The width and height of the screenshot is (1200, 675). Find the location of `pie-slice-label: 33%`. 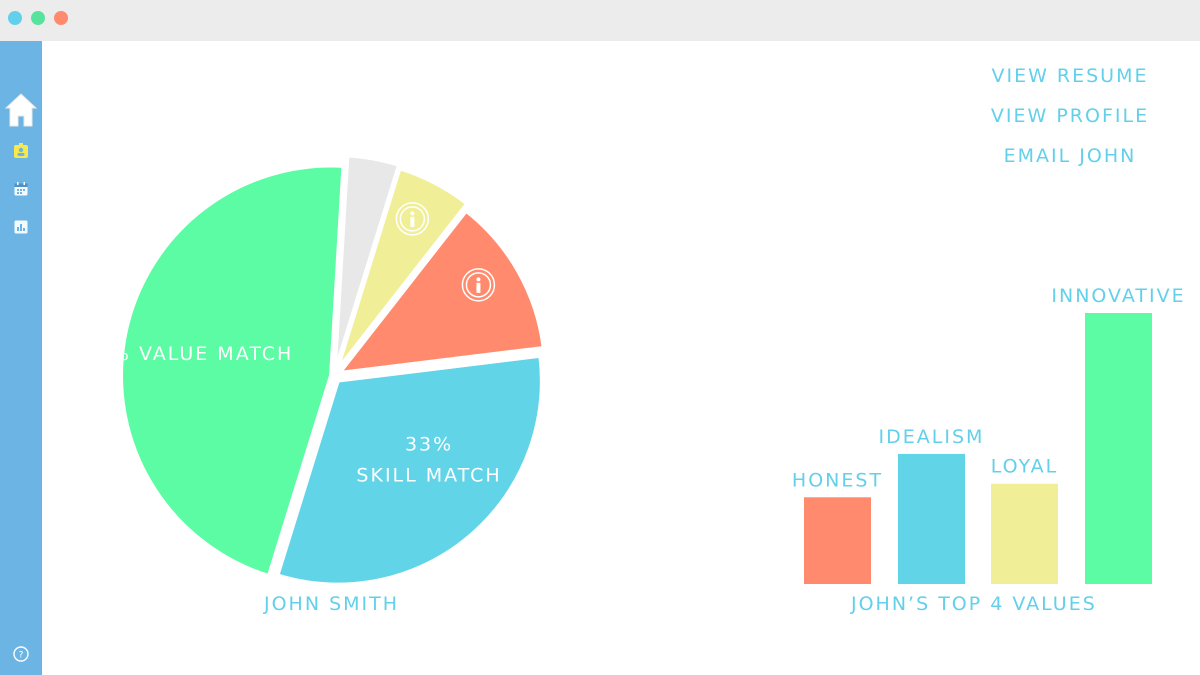

pie-slice-label: 33% is located at coordinates (429, 445).